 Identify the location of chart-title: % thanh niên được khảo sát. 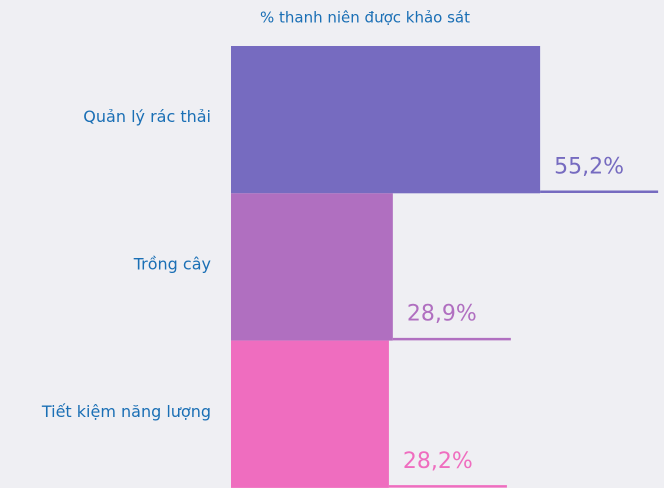
(365, 18).